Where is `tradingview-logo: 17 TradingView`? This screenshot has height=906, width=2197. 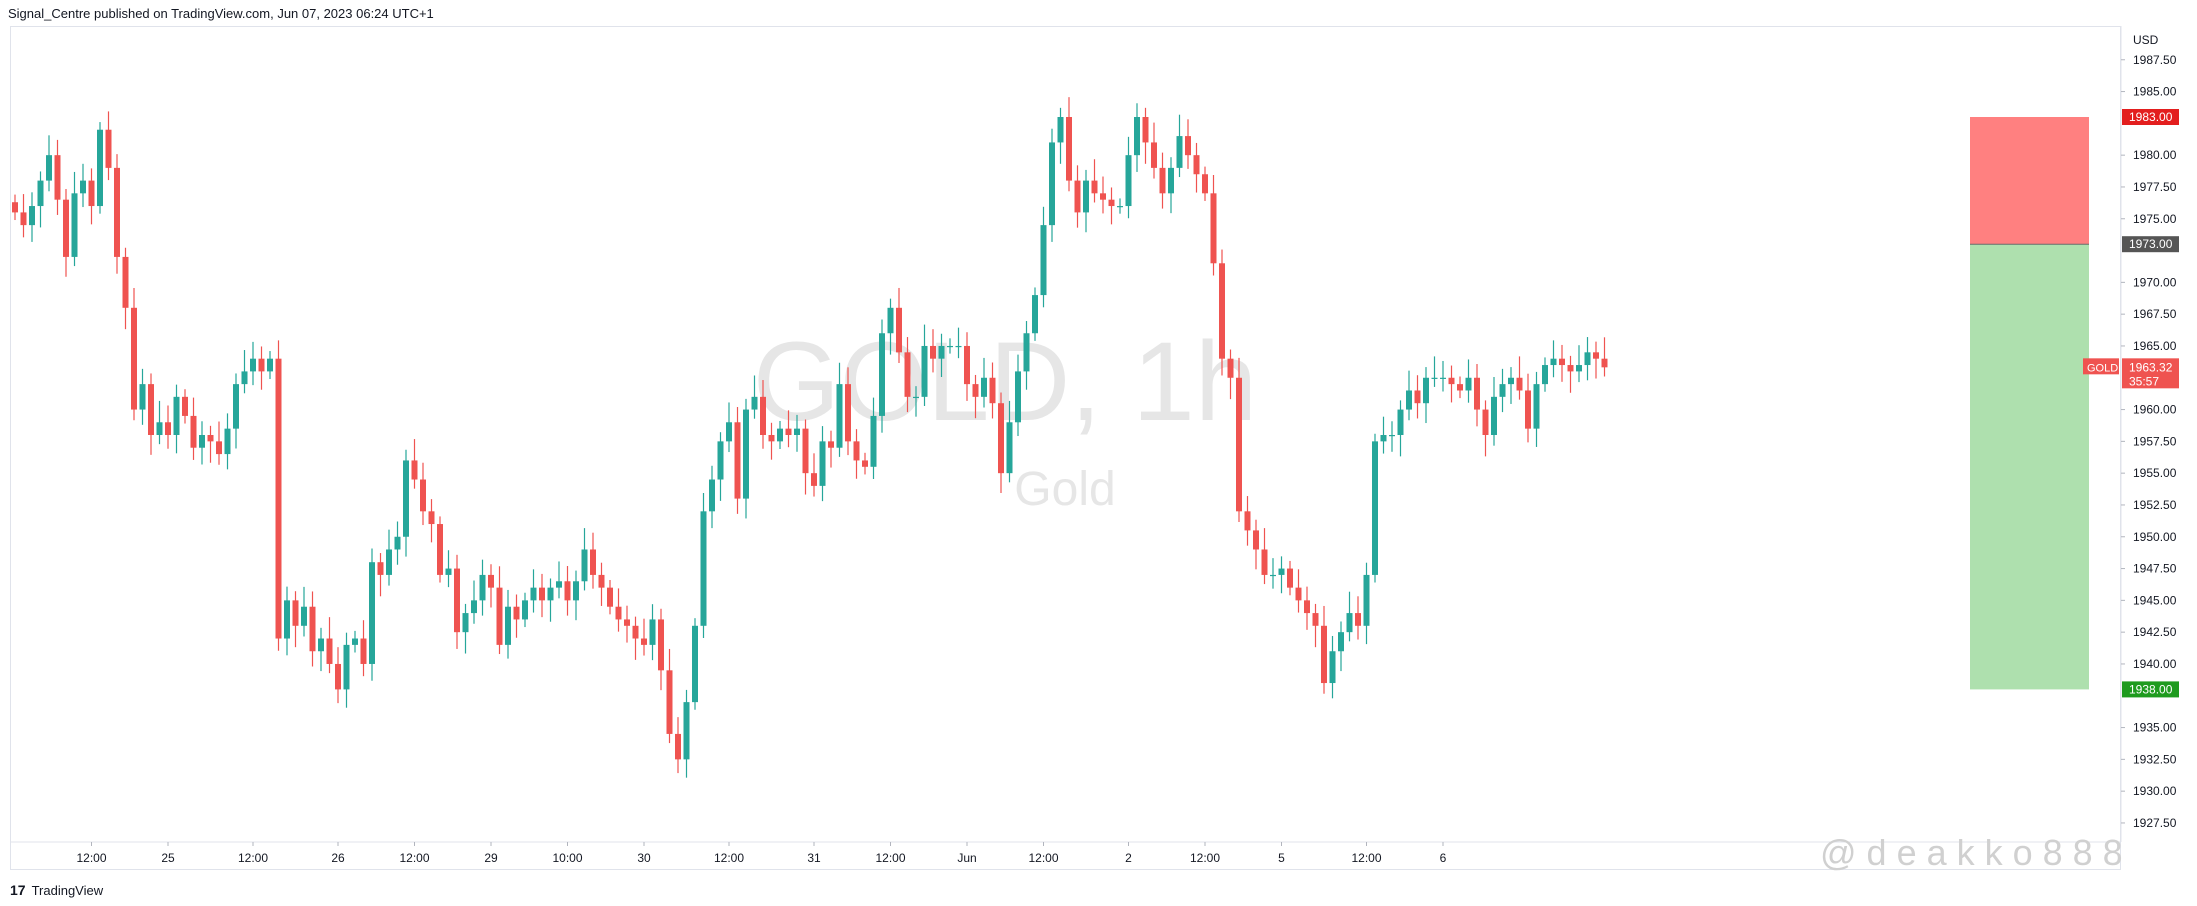 tradingview-logo: 17 TradingView is located at coordinates (56, 890).